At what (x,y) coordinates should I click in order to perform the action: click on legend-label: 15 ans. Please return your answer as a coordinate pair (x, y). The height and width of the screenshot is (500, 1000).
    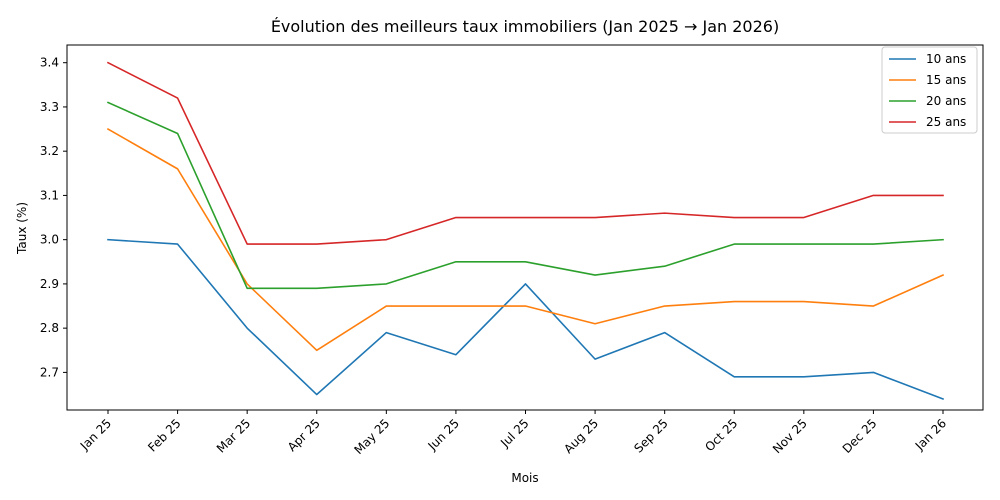
    Looking at the image, I should click on (946, 80).